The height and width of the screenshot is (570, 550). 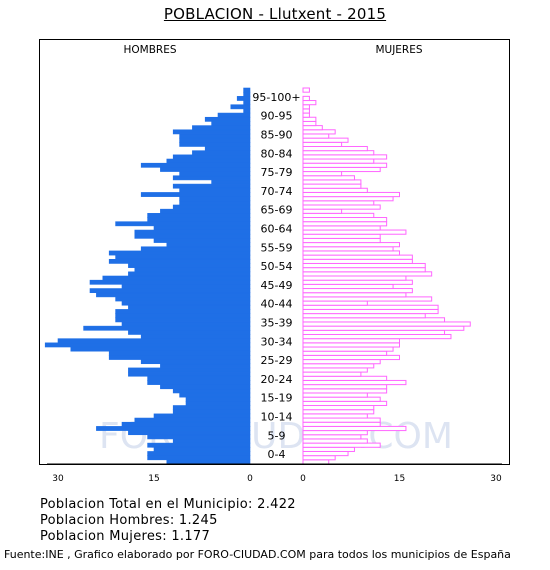 I want to click on age-label: 35-39, so click(x=277, y=323).